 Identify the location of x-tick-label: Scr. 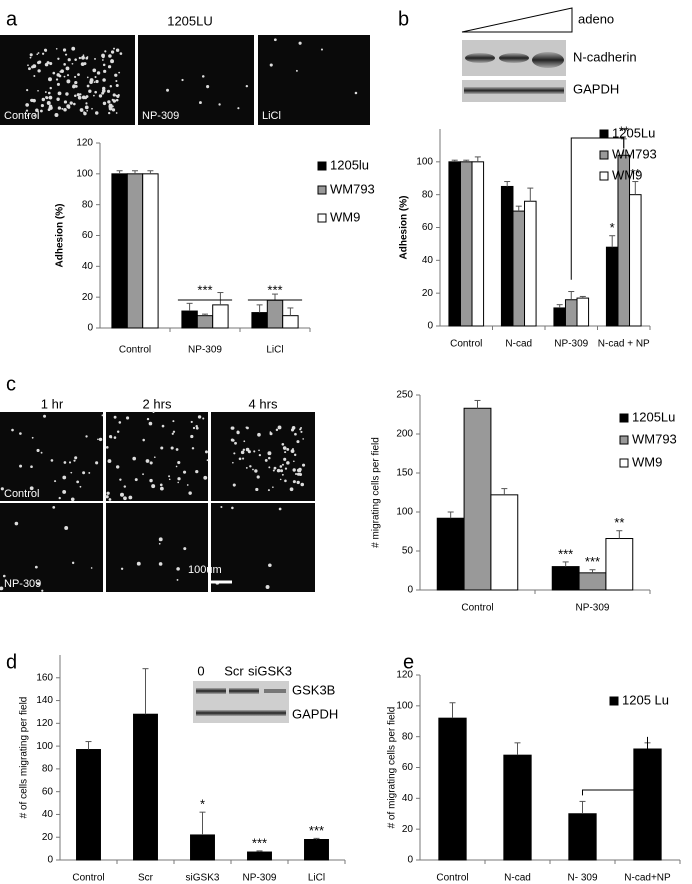
(146, 878).